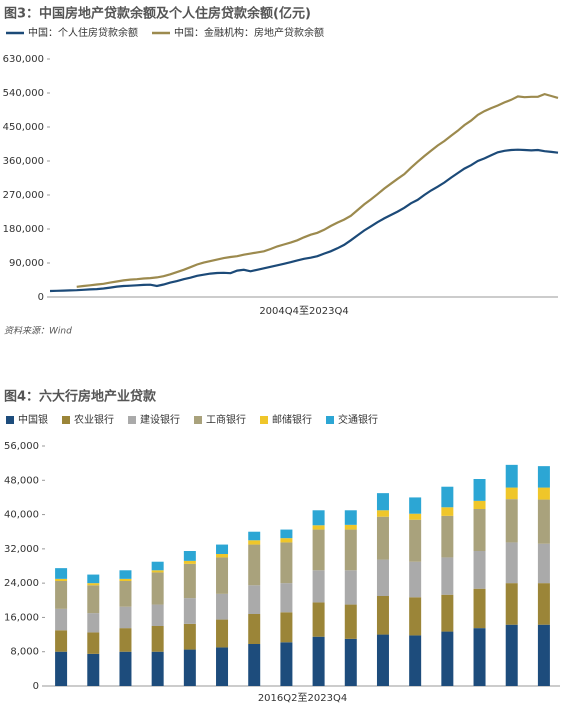 Image resolution: width=575 pixels, height=711 pixels. Describe the element at coordinates (249, 32) in the screenshot. I see `legend-label: 中国：金融机构：房地产贷款余额` at that location.